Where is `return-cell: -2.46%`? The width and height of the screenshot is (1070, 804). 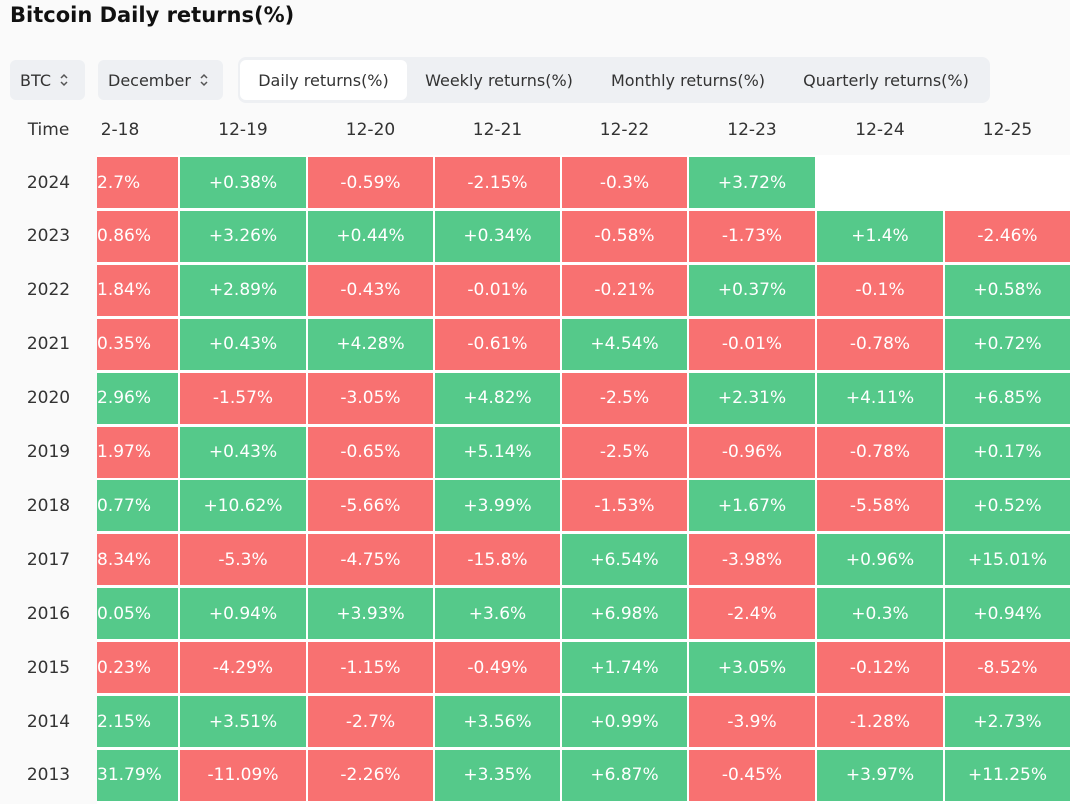
return-cell: -2.46% is located at coordinates (1007, 236).